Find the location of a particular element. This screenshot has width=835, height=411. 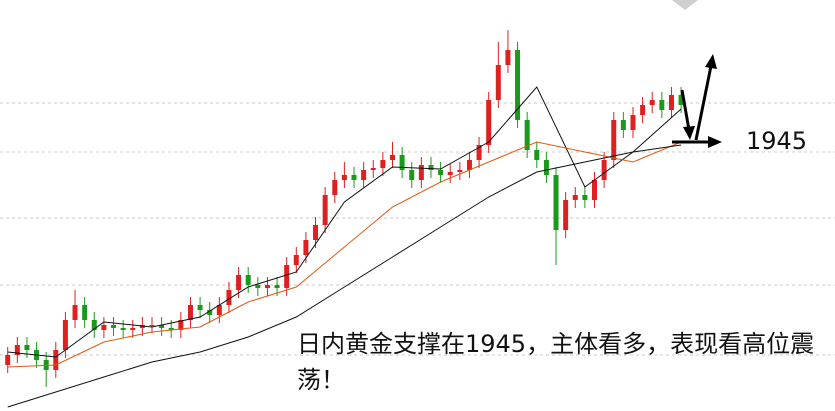

support-label: 1945 is located at coordinates (776, 141).